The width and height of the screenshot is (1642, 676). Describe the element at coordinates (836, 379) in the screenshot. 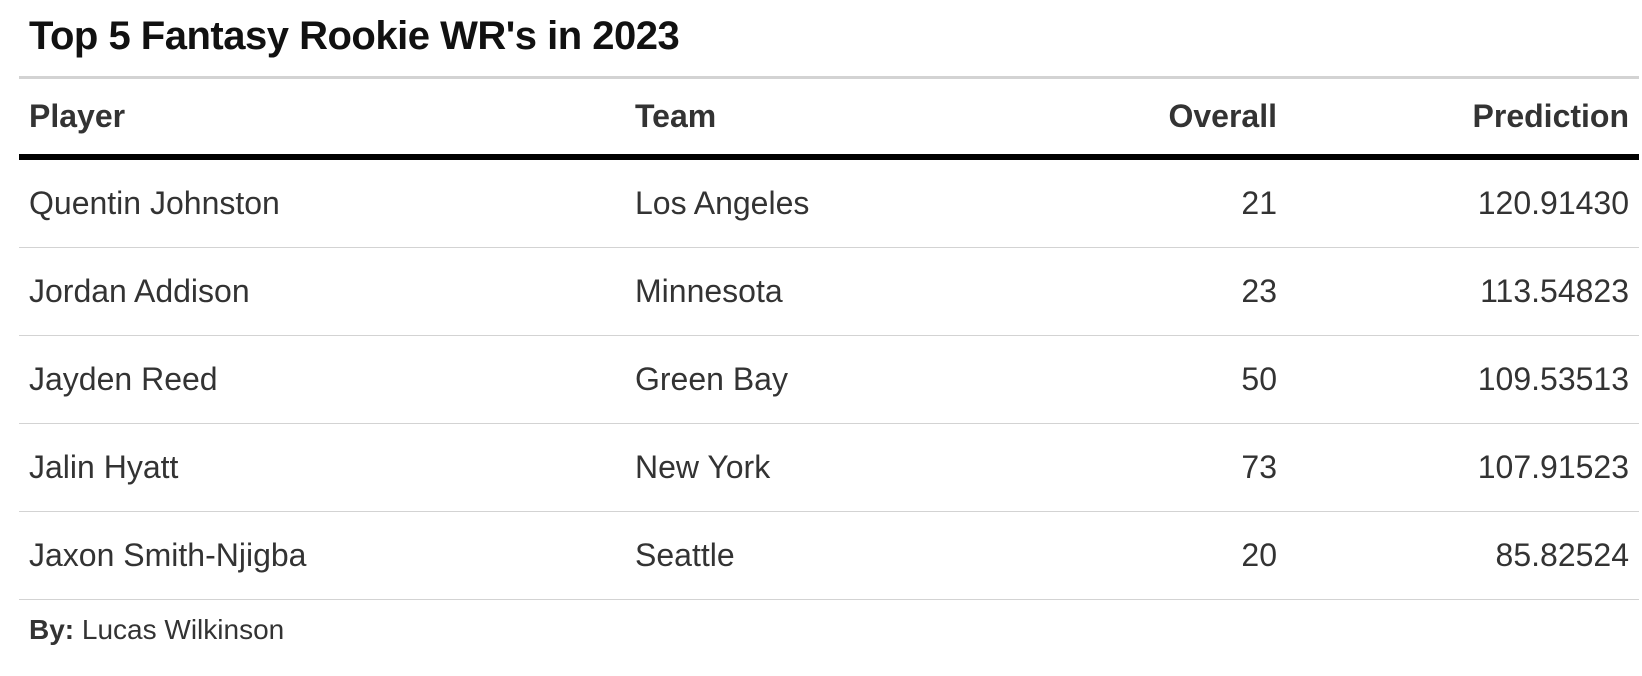

I see `team-cell: Green Bay` at that location.